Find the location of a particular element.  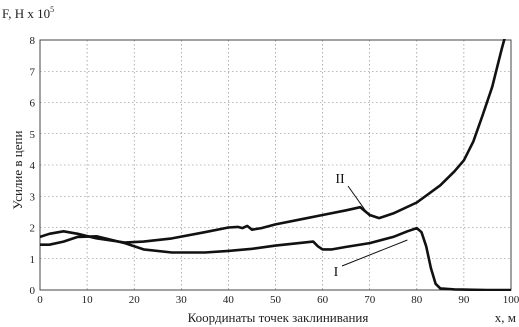

y-tick-labels: 0 1 2 3 4 5 6 7 8 is located at coordinates (33, 166).